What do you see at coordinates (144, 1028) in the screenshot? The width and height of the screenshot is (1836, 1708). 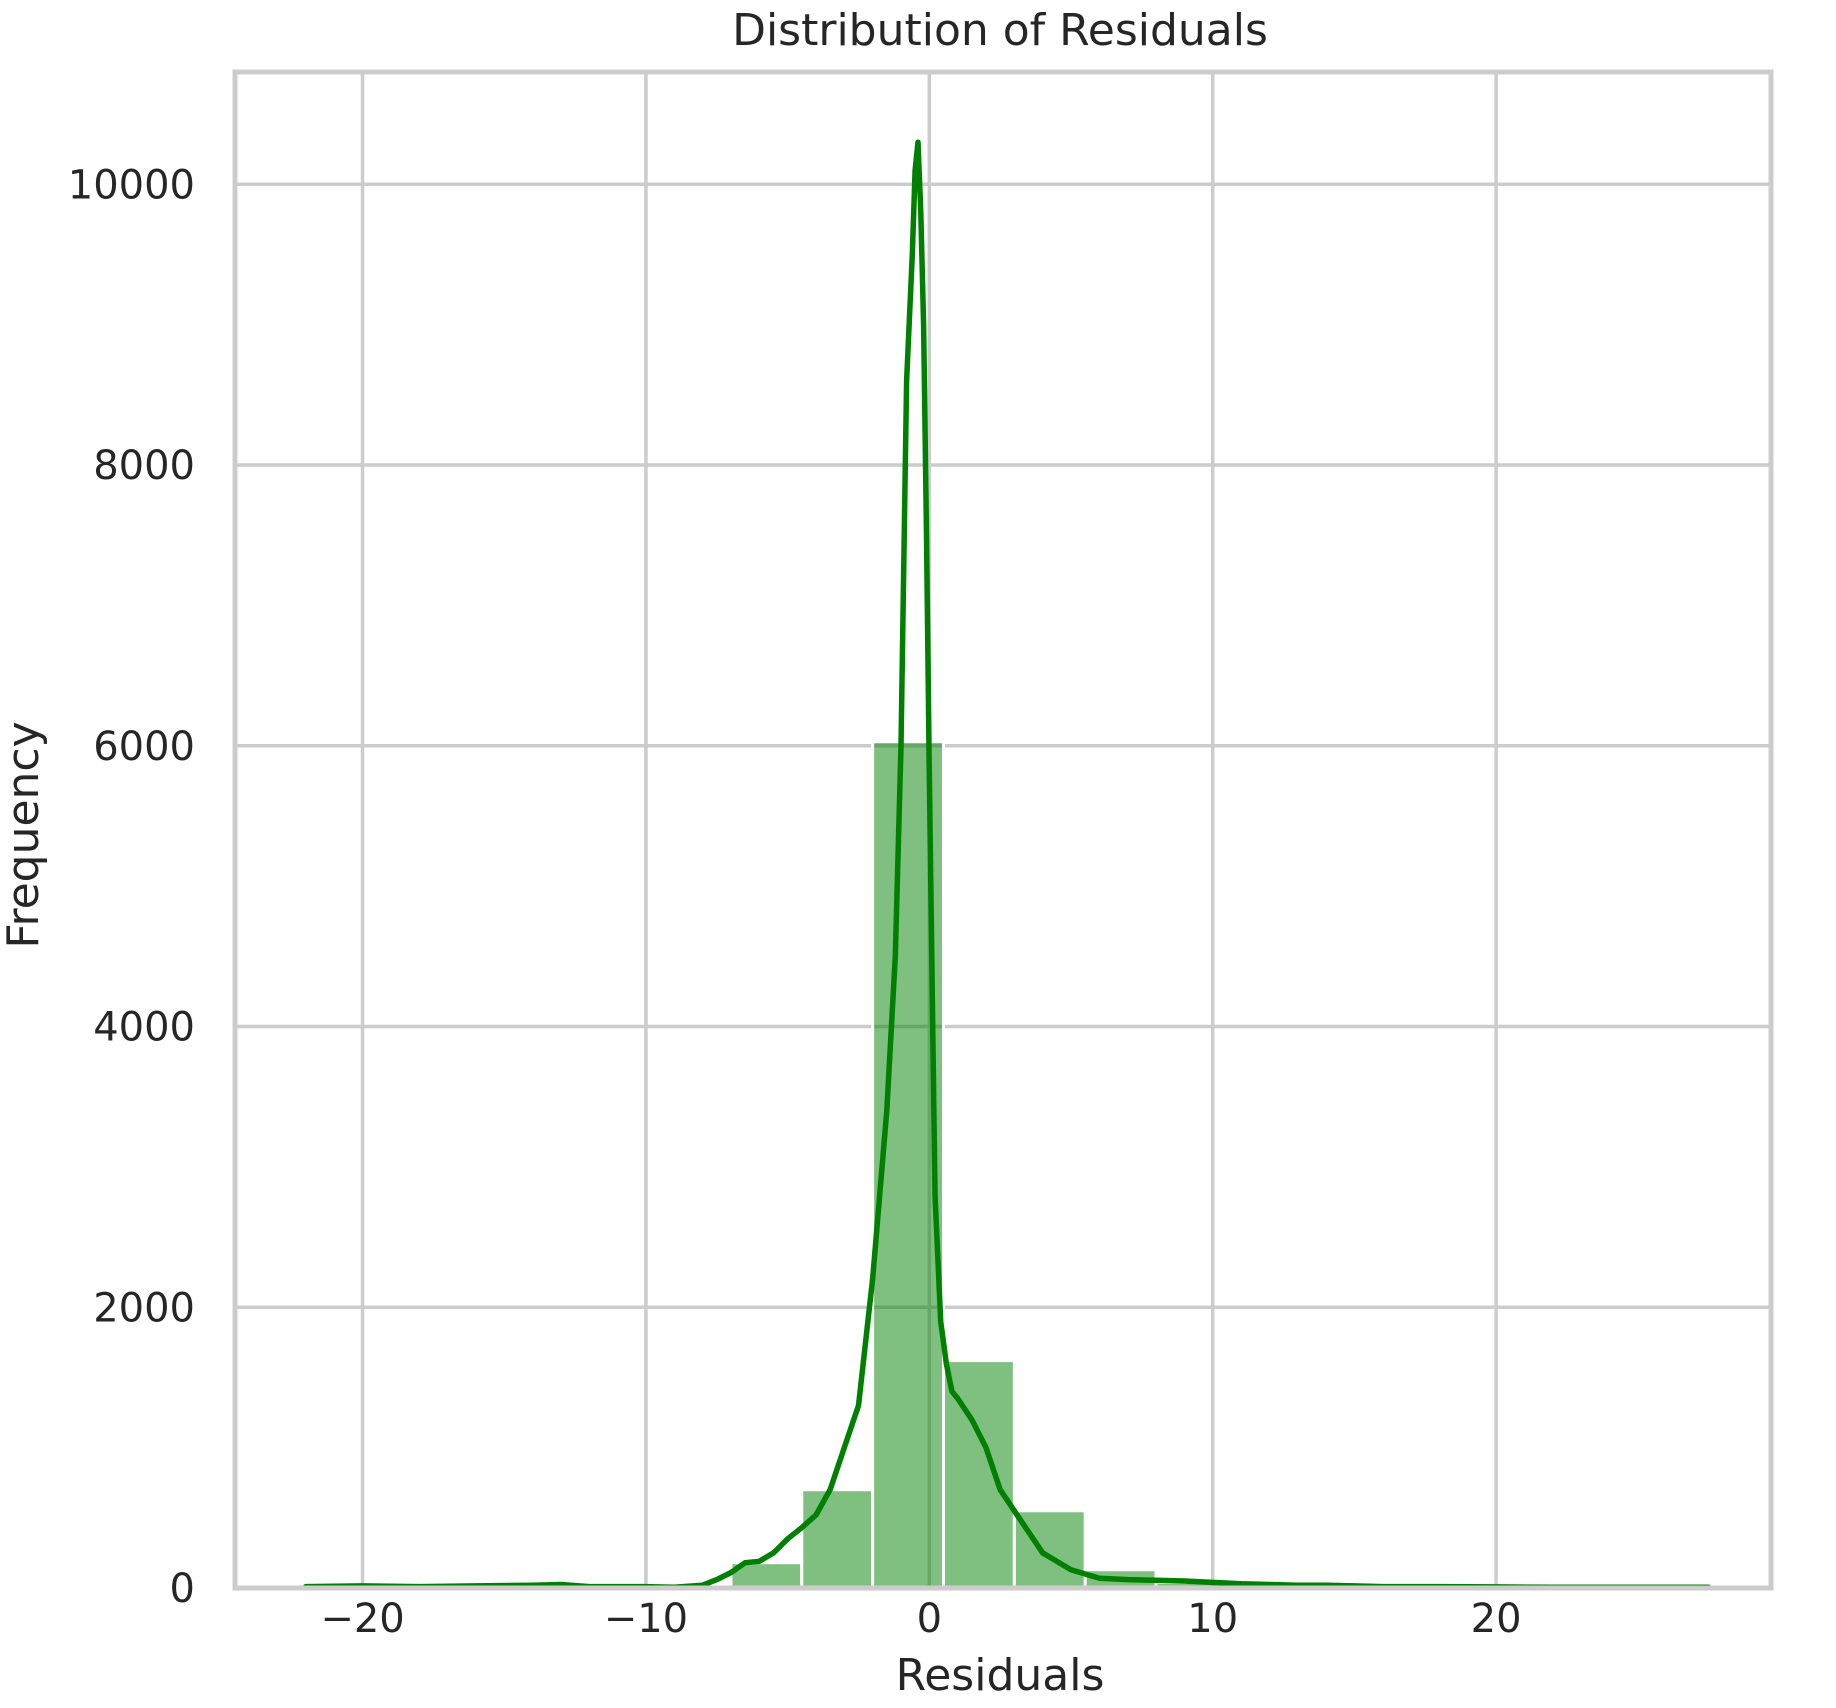 I see `y-tick-label-2: 4000` at bounding box center [144, 1028].